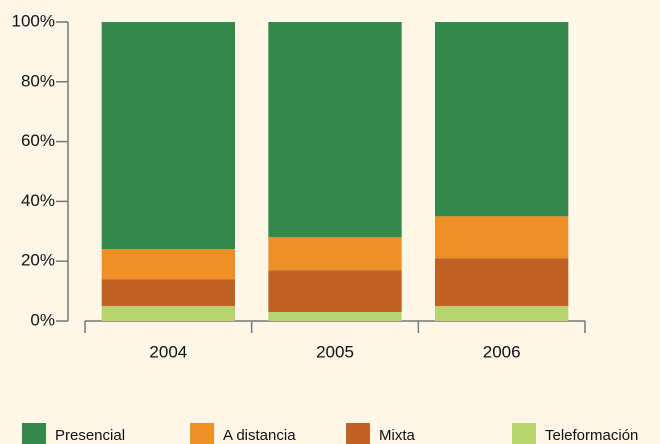  Describe the element at coordinates (42, 319) in the screenshot. I see `y-tick-label: 0%` at that location.